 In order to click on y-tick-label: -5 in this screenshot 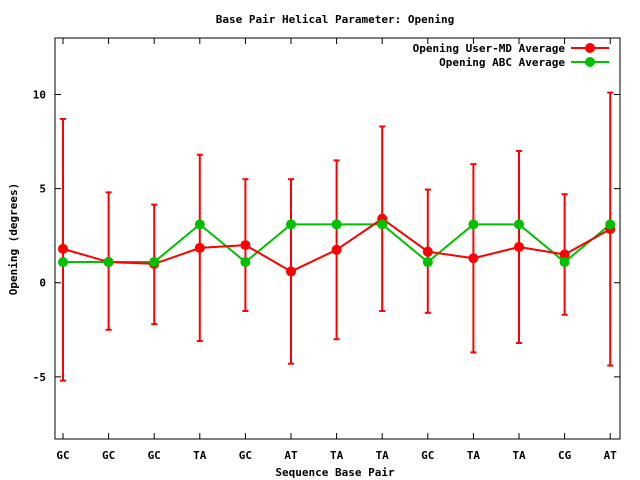, I will do `click(39, 377)`.